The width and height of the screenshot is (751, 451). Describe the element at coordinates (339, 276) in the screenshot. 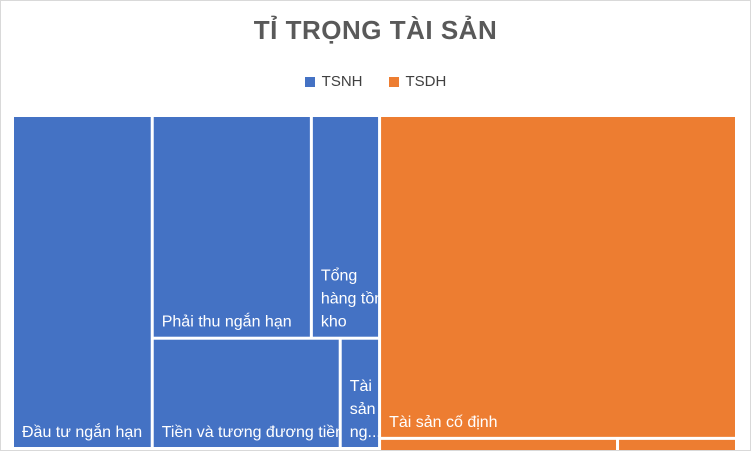

I see `treemap-cell-tong-hang-ton-kho-label-line-0: Tổng` at that location.